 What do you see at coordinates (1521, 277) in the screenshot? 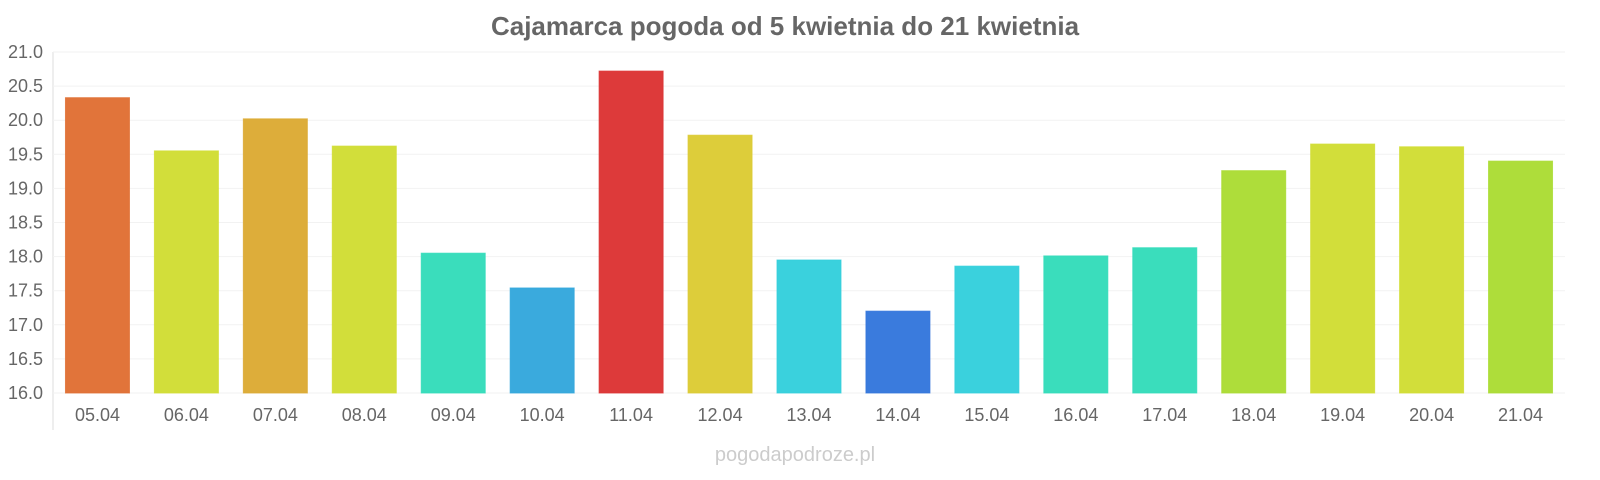
I see `bar-21.04` at bounding box center [1521, 277].